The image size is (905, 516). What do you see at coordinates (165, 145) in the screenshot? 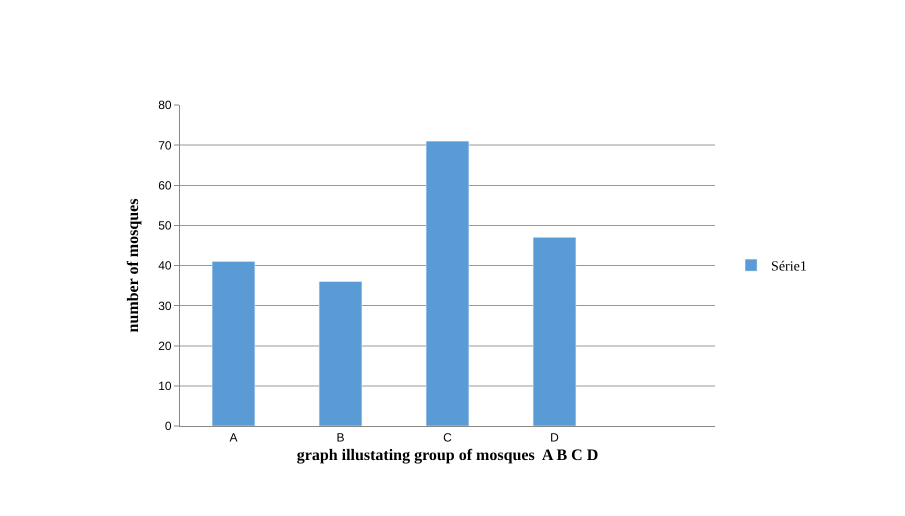
I see `y-tick-label: 70` at bounding box center [165, 145].